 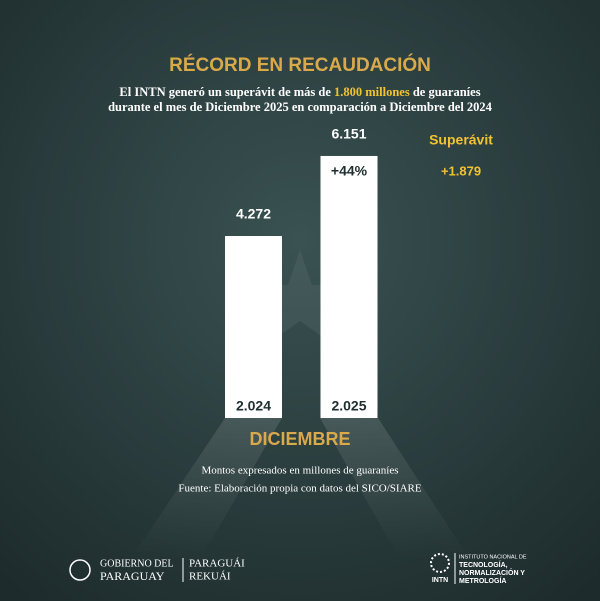 What do you see at coordinates (372, 92) in the screenshot?
I see `subtitle-highlight: 1.800 millones` at bounding box center [372, 92].